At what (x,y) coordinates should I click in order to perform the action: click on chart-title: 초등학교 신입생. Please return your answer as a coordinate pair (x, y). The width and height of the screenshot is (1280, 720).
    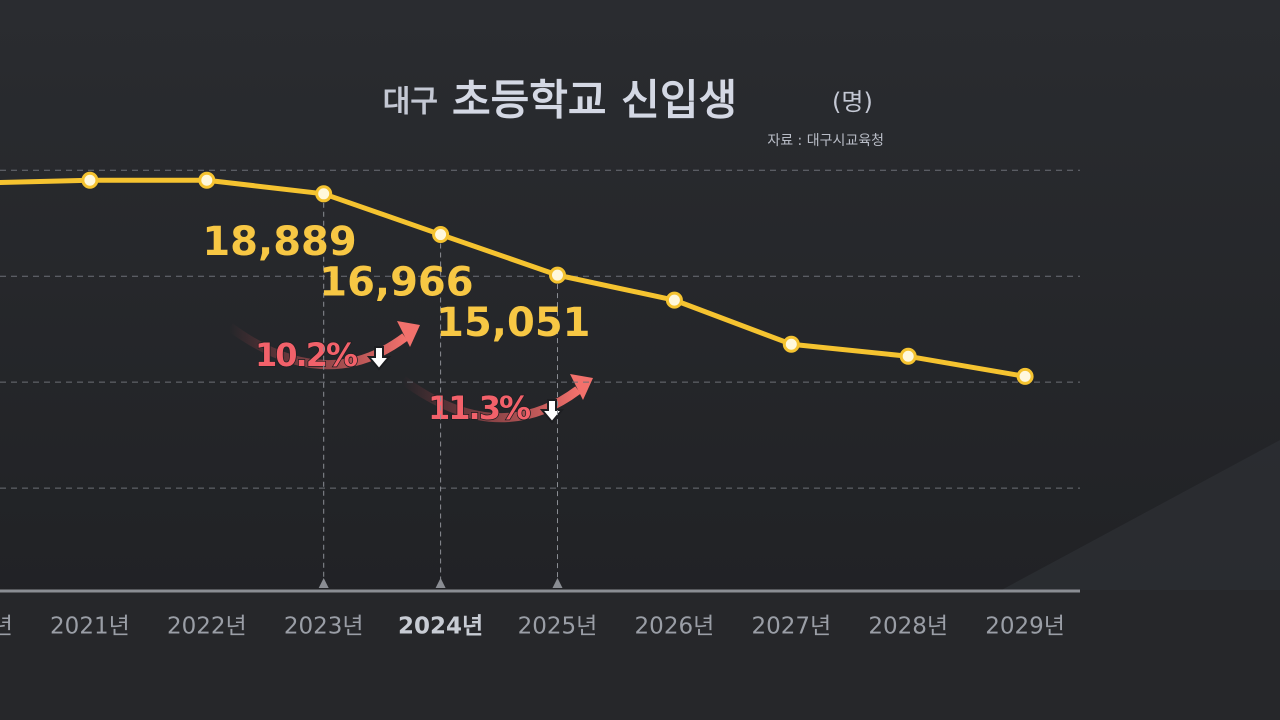
    Looking at the image, I should click on (594, 100).